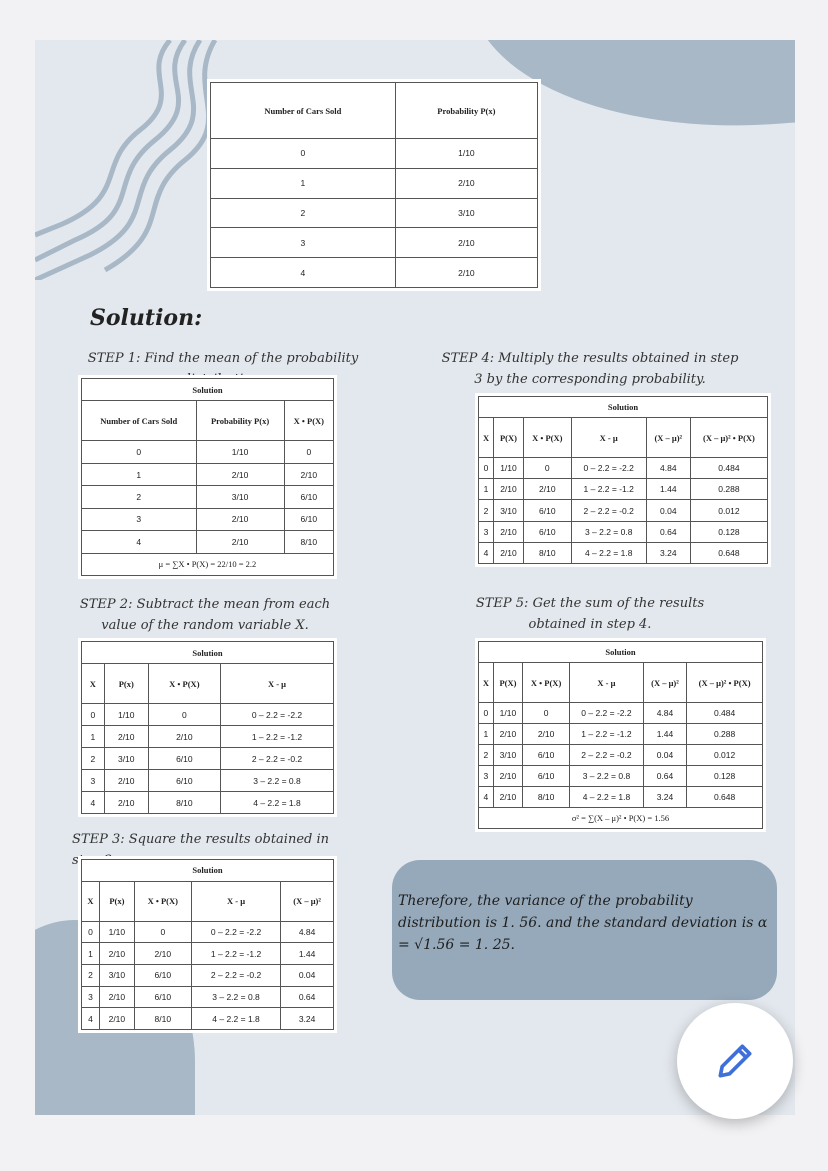 The width and height of the screenshot is (828, 1171). I want to click on edit-fab-button, so click(735, 1061).